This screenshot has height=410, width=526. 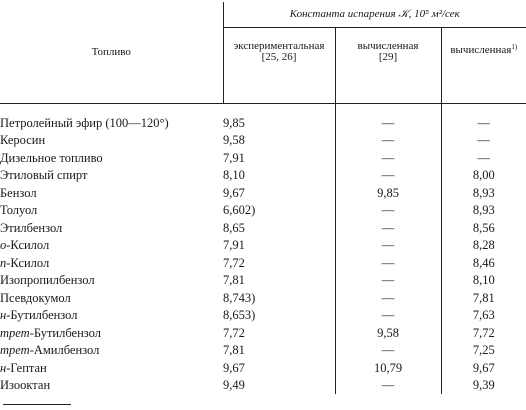 What do you see at coordinates (26, 367) in the screenshot?
I see `fuel-name: -Гептан` at bounding box center [26, 367].